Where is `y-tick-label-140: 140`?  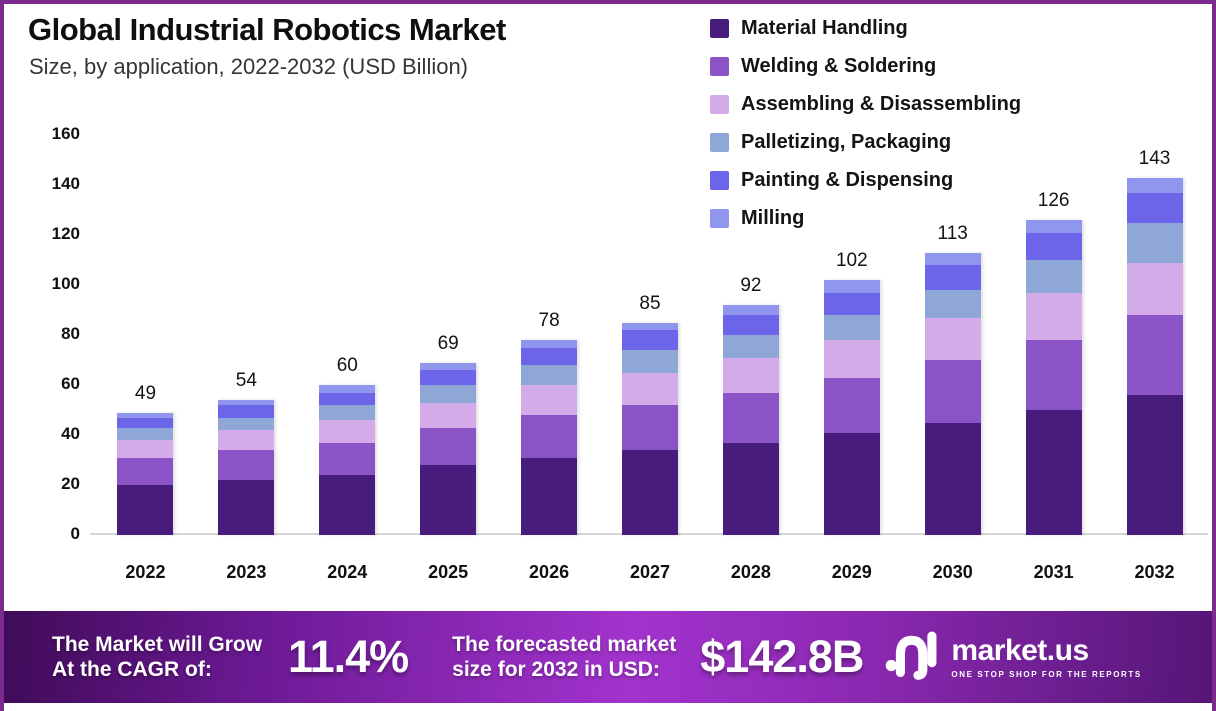 y-tick-label-140: 140 is located at coordinates (65, 183).